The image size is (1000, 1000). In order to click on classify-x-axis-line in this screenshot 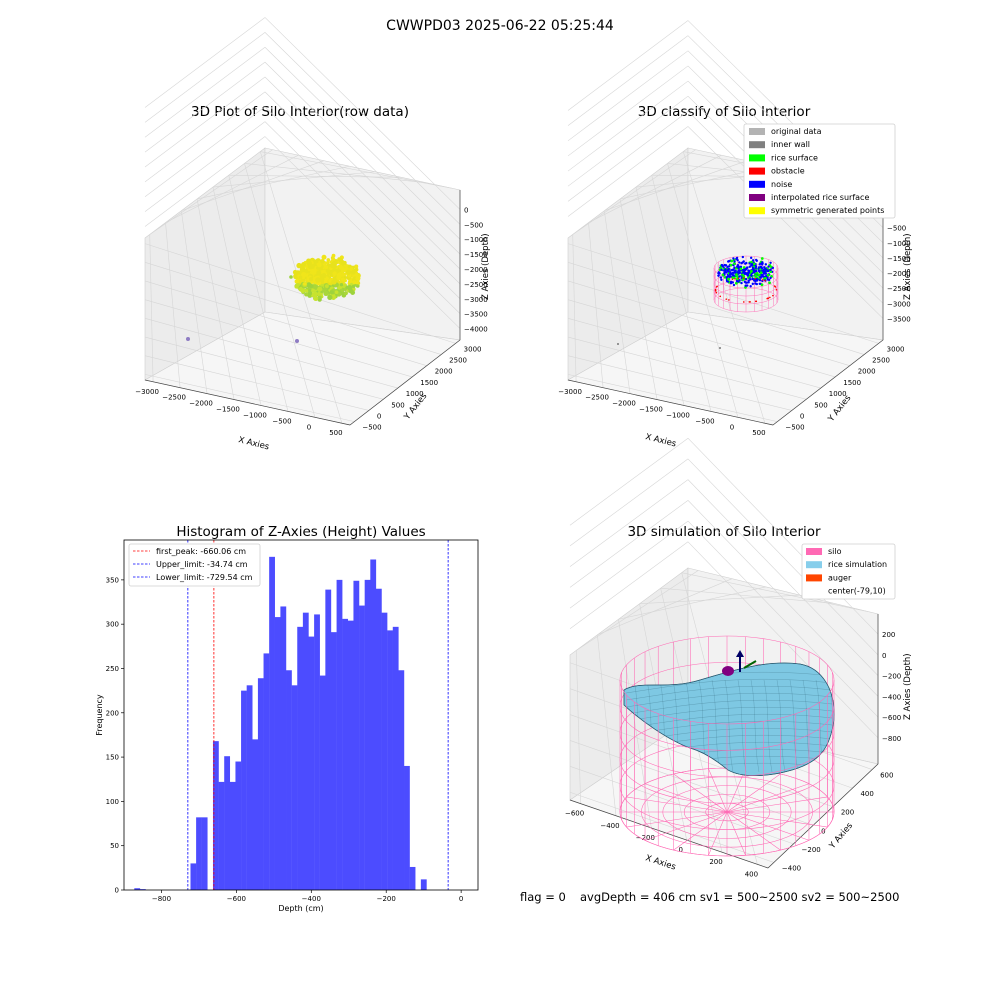, I will do `click(670, 402)`.